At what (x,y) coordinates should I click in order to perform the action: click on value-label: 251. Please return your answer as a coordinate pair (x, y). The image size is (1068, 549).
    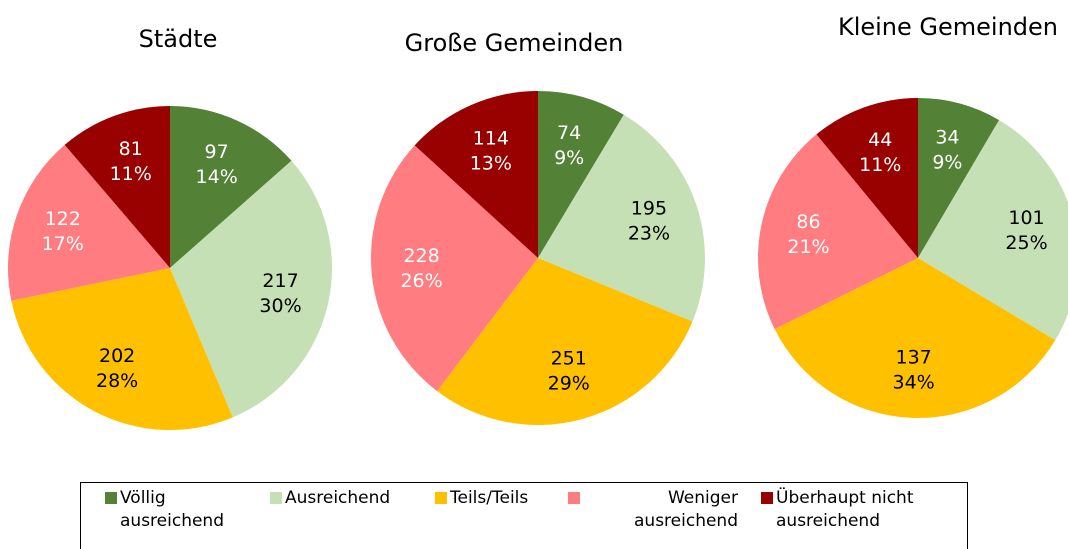
    Looking at the image, I should click on (569, 358).